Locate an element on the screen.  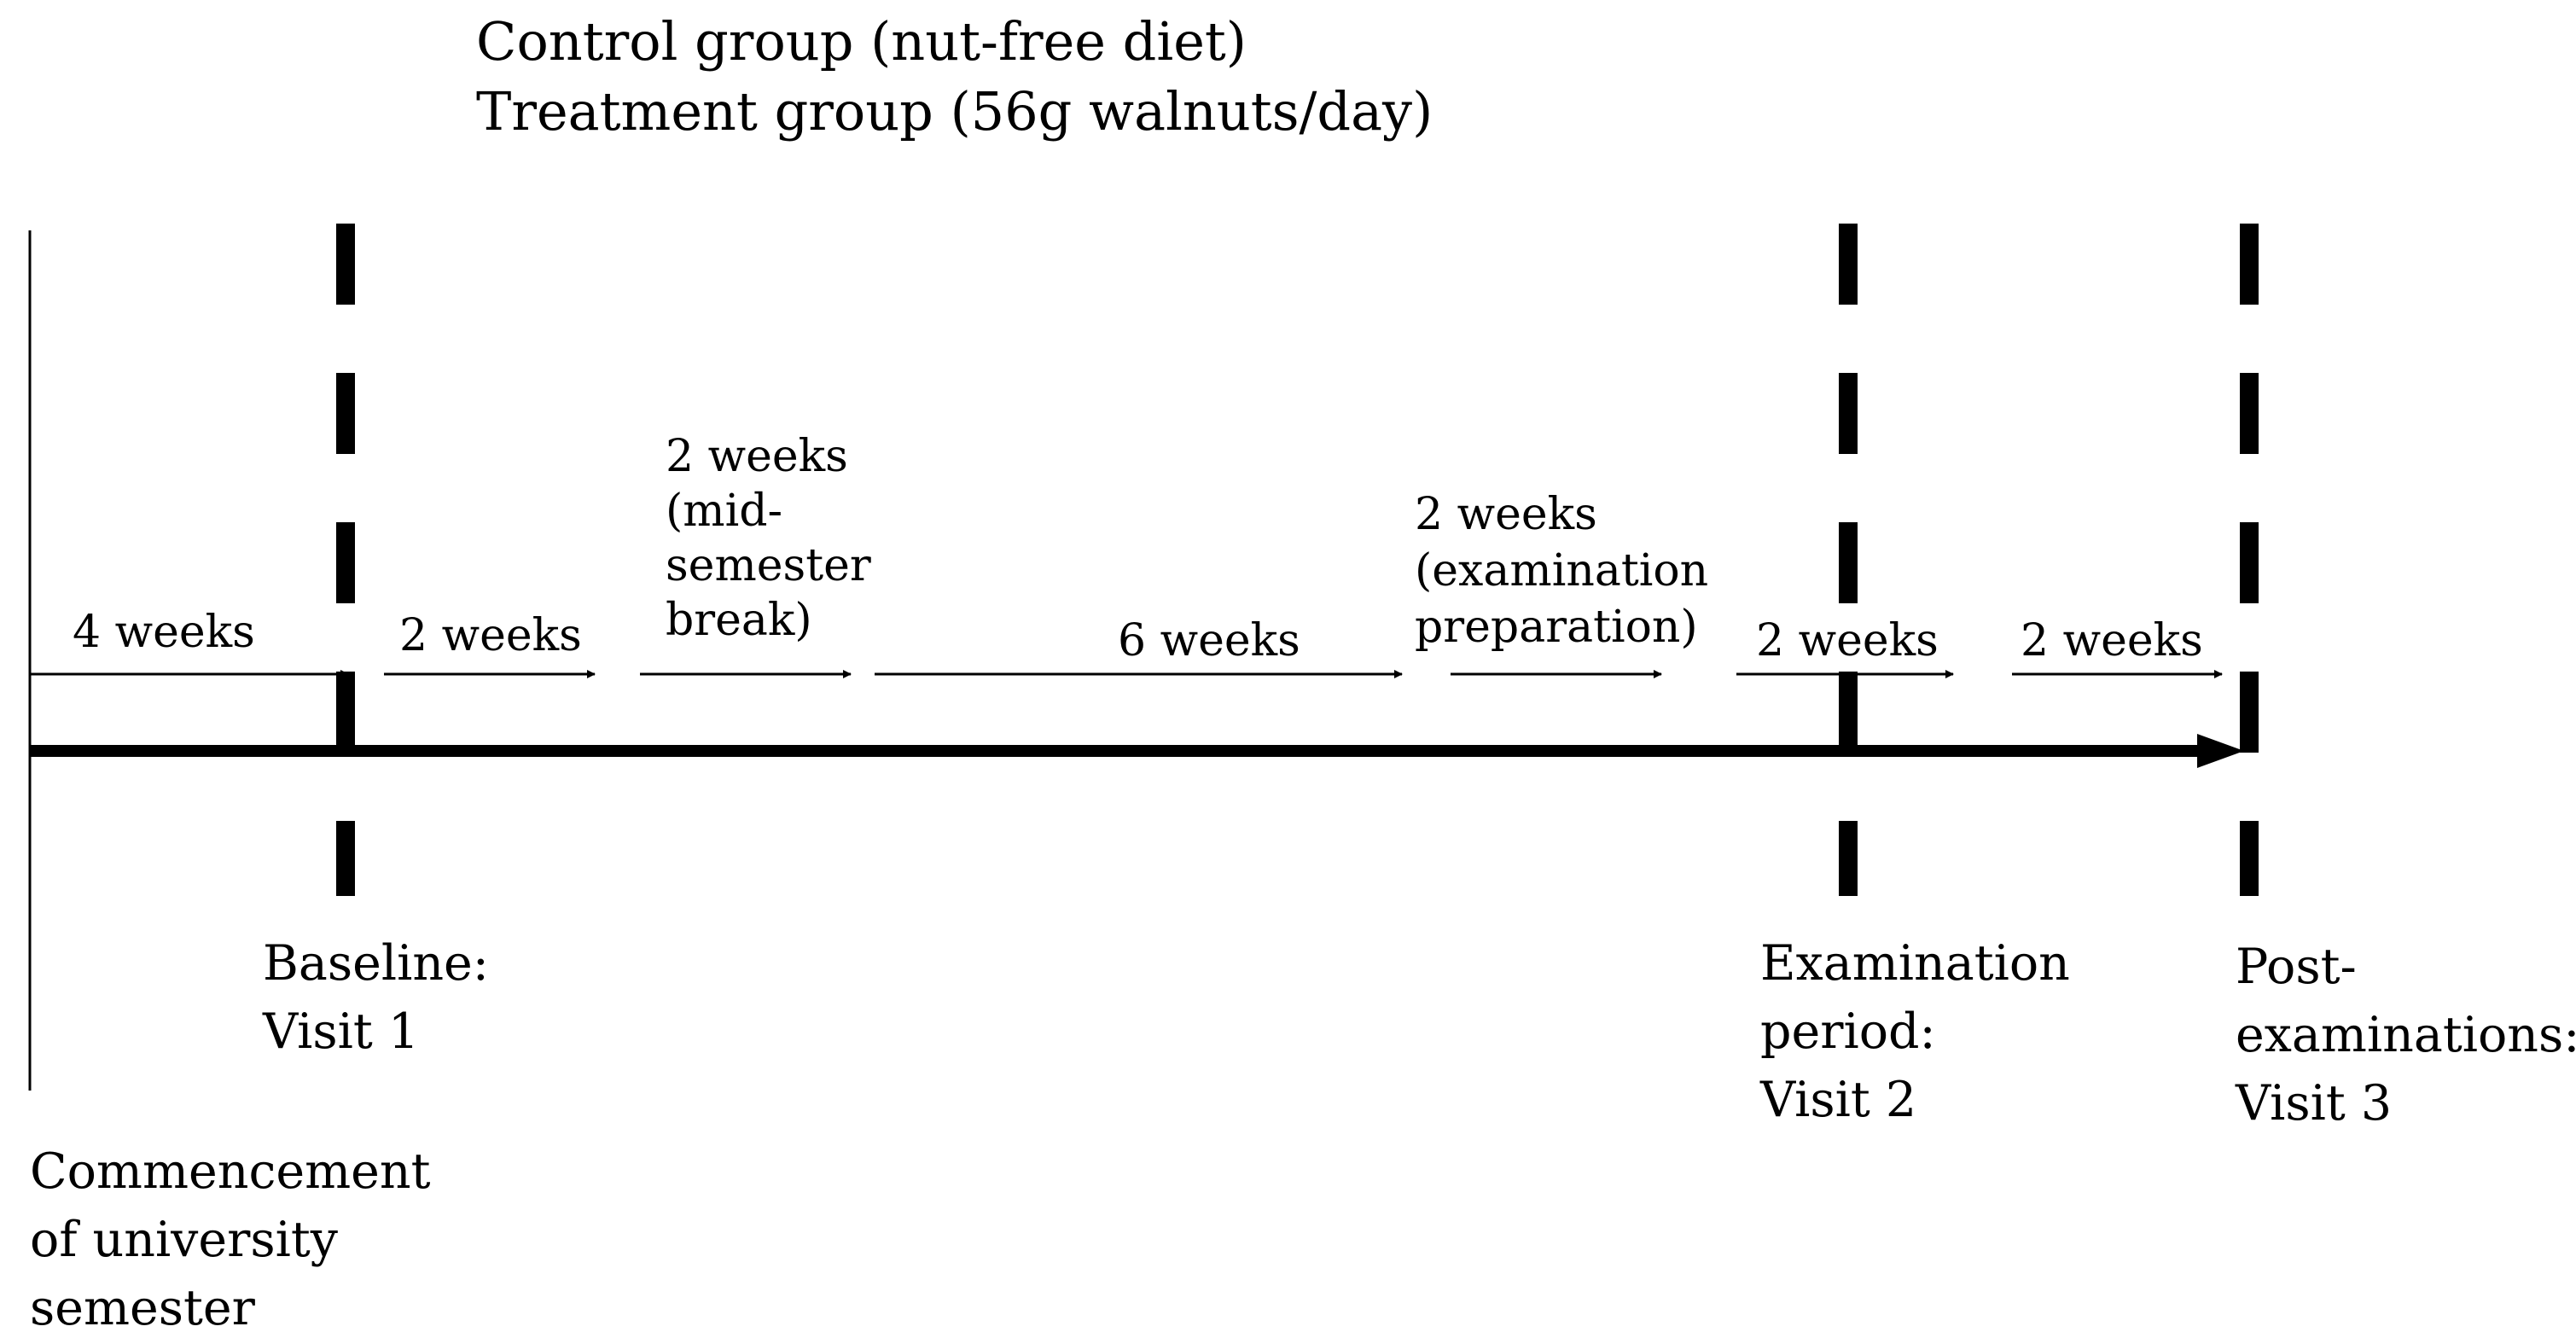
interval-label-5: 2 weeks (examination preparation) is located at coordinates (1569, 571).